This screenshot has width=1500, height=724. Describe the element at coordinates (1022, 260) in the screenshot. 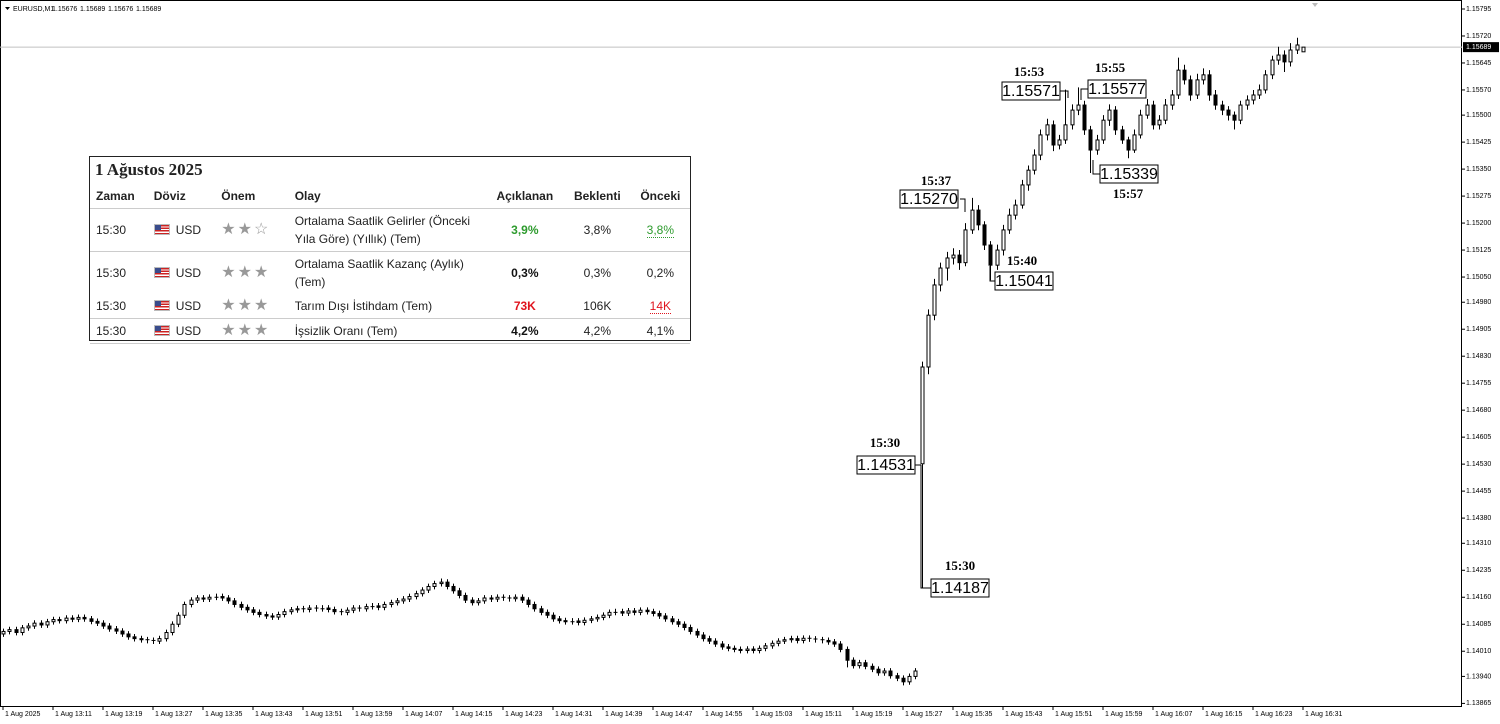

I see `annotation-time: 15:40` at that location.